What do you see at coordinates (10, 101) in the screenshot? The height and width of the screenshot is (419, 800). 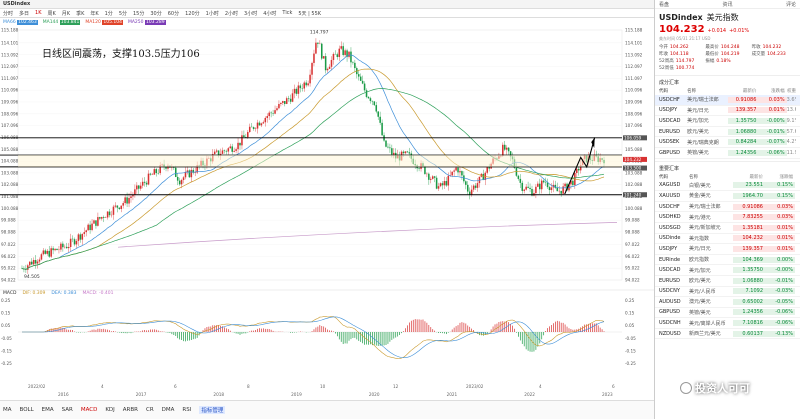 I see `price-tick-label-left: 109.096` at bounding box center [10, 101].